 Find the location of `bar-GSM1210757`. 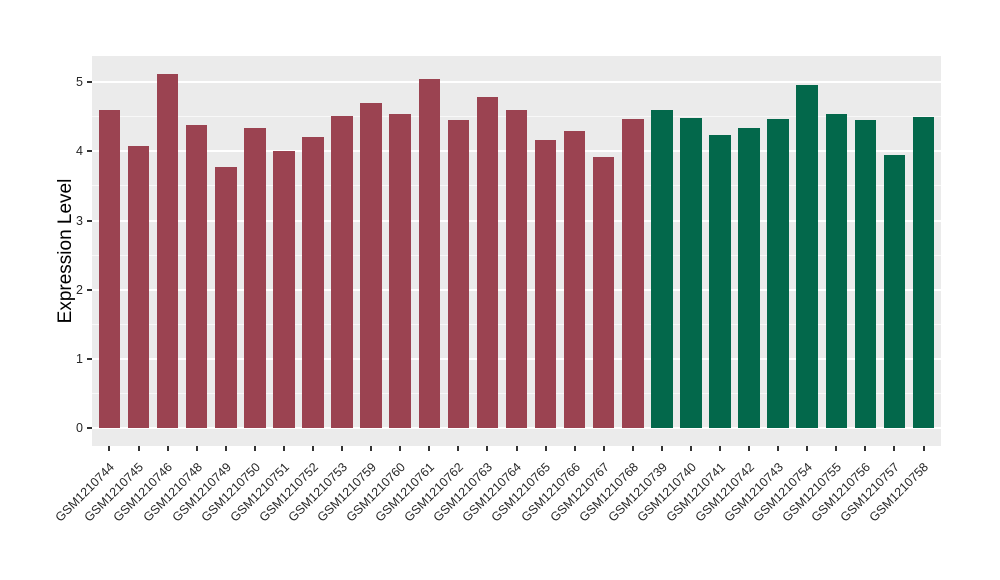

bar-GSM1210757 is located at coordinates (894, 291).